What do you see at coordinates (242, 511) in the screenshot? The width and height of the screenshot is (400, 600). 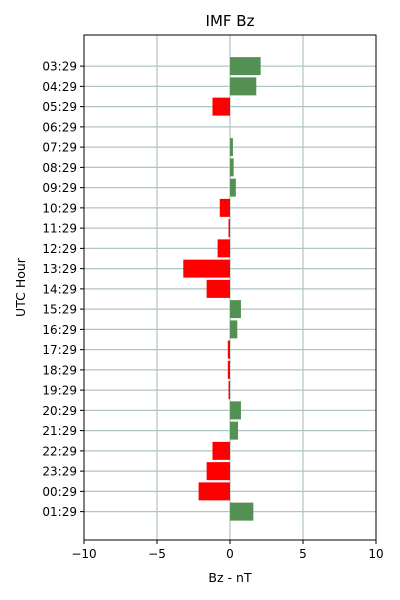 I see `bar-01:29` at bounding box center [242, 511].